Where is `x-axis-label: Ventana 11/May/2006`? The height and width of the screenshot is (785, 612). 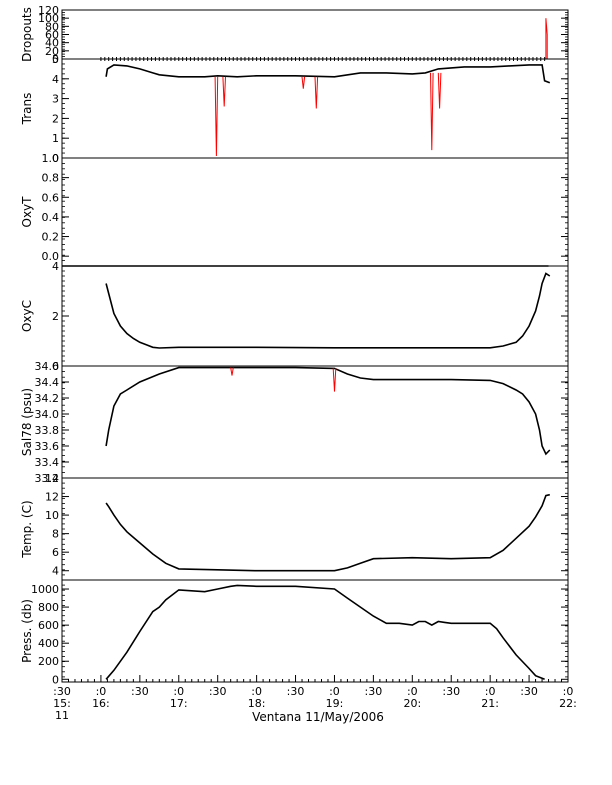 x-axis-label: Ventana 11/May/2006 is located at coordinates (318, 717).